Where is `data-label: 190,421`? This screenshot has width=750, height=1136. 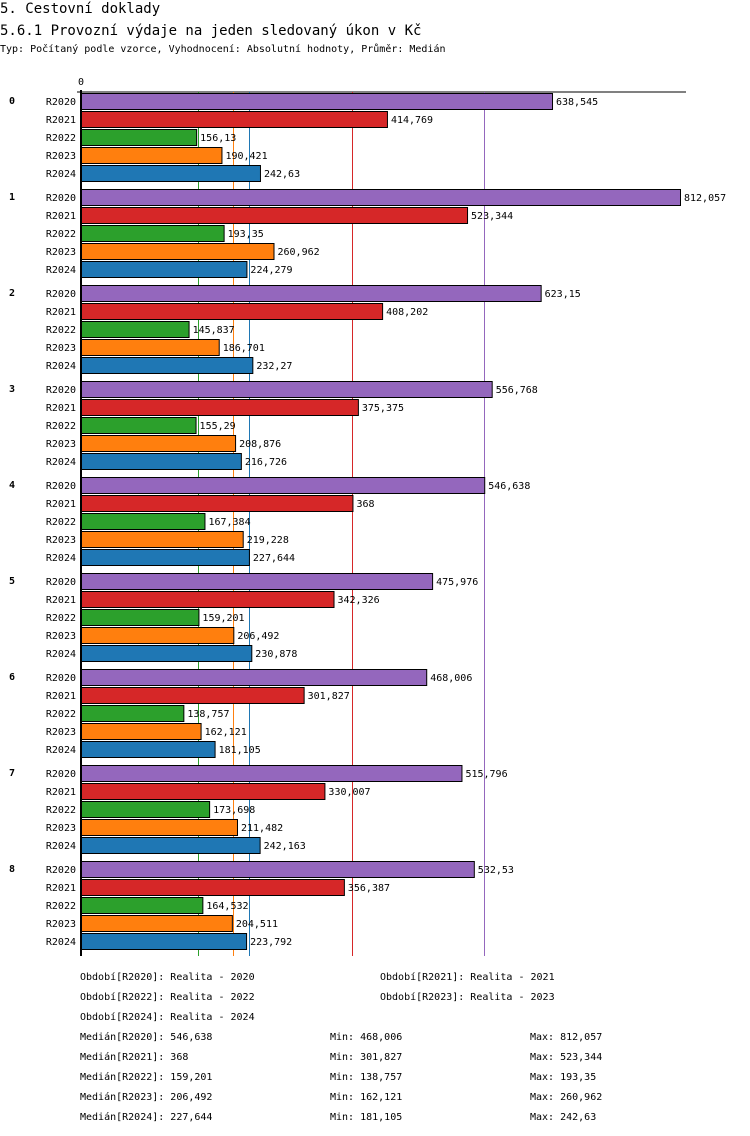
data-label: 190,421 is located at coordinates (246, 156).